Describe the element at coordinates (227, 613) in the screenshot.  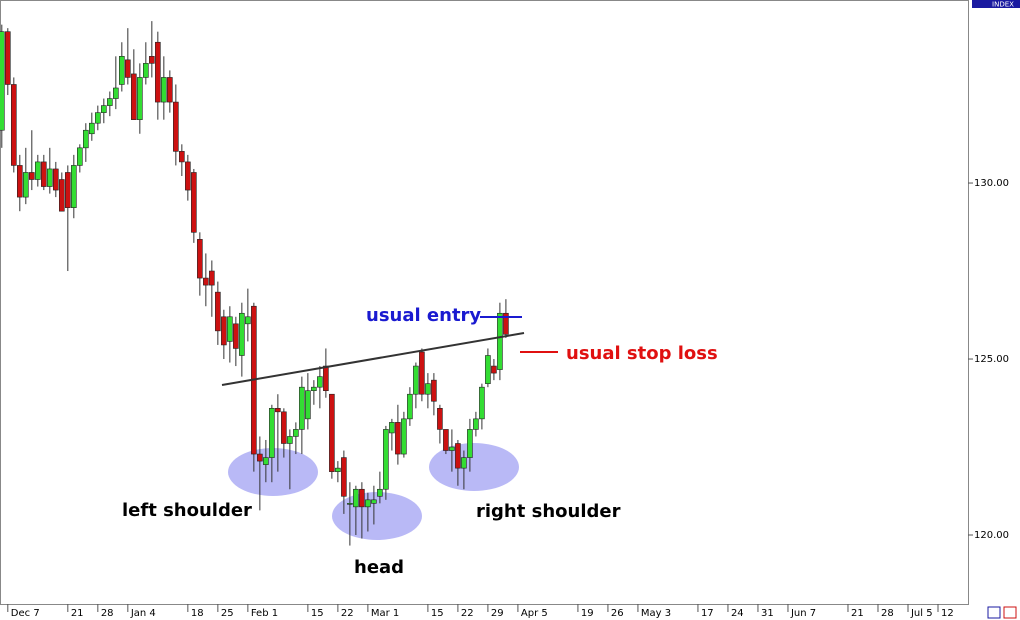
I see `x-tick-label: 25` at that location.